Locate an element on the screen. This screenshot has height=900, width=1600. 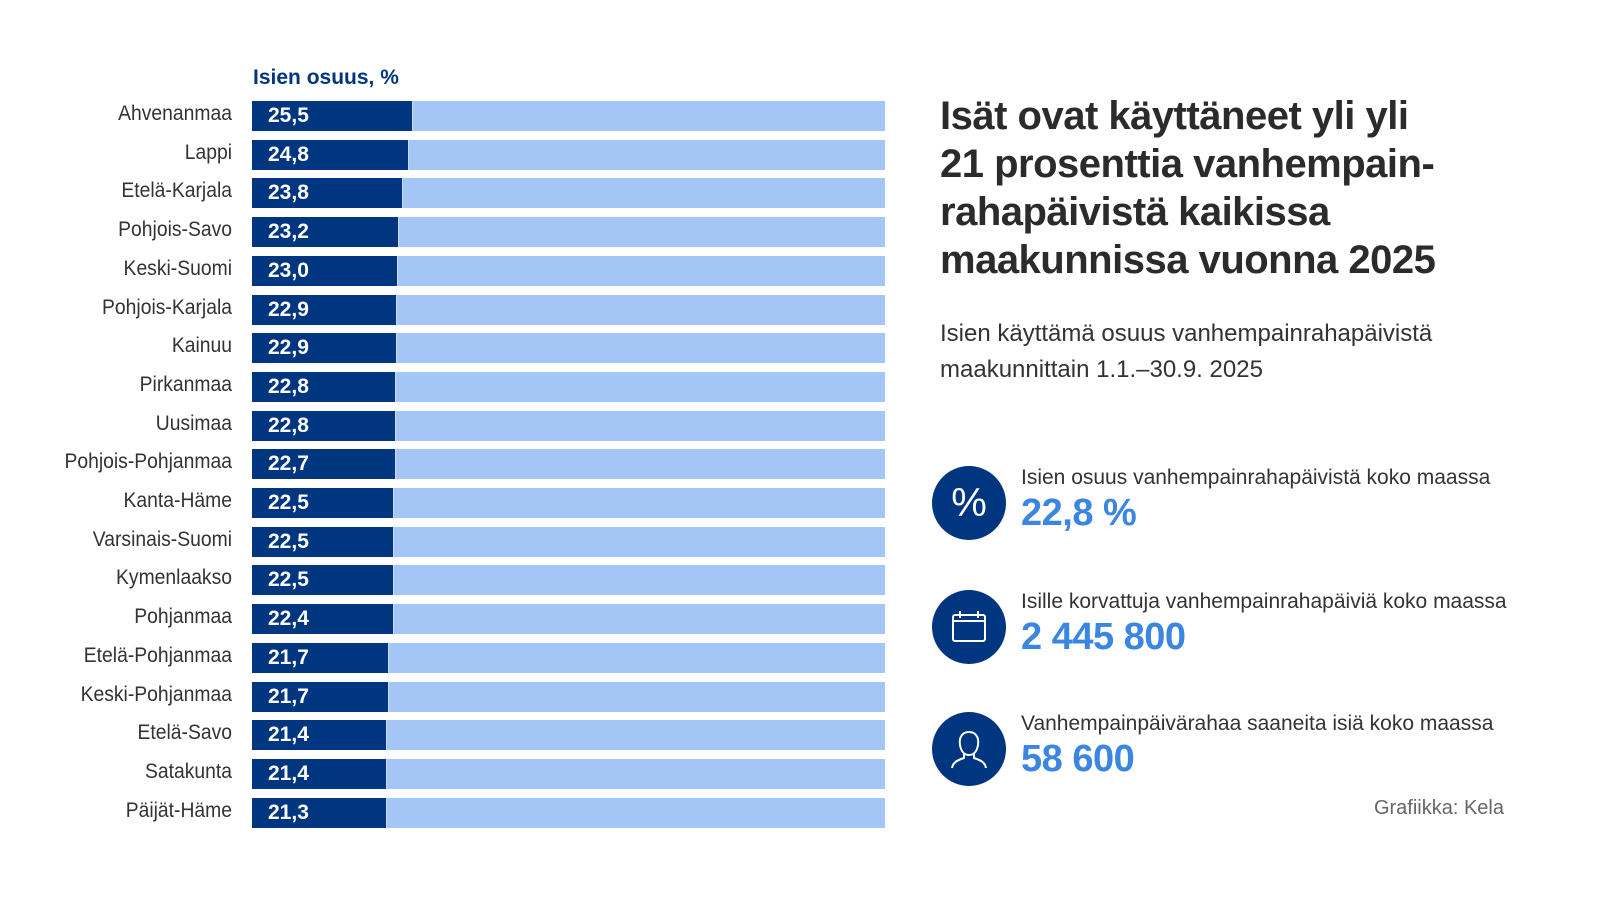
category-label: Päijät-Häme is located at coordinates (178, 810).